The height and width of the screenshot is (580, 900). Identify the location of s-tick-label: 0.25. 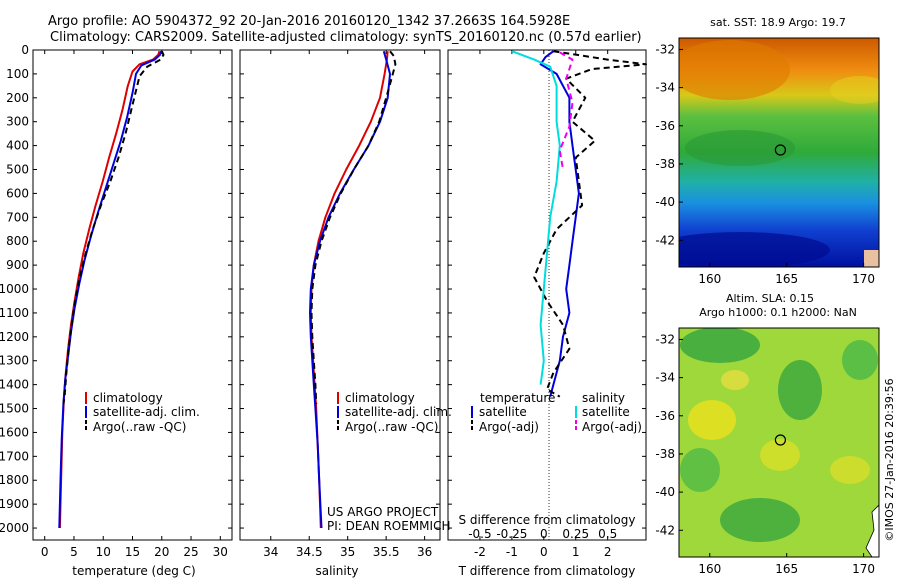
(575, 534).